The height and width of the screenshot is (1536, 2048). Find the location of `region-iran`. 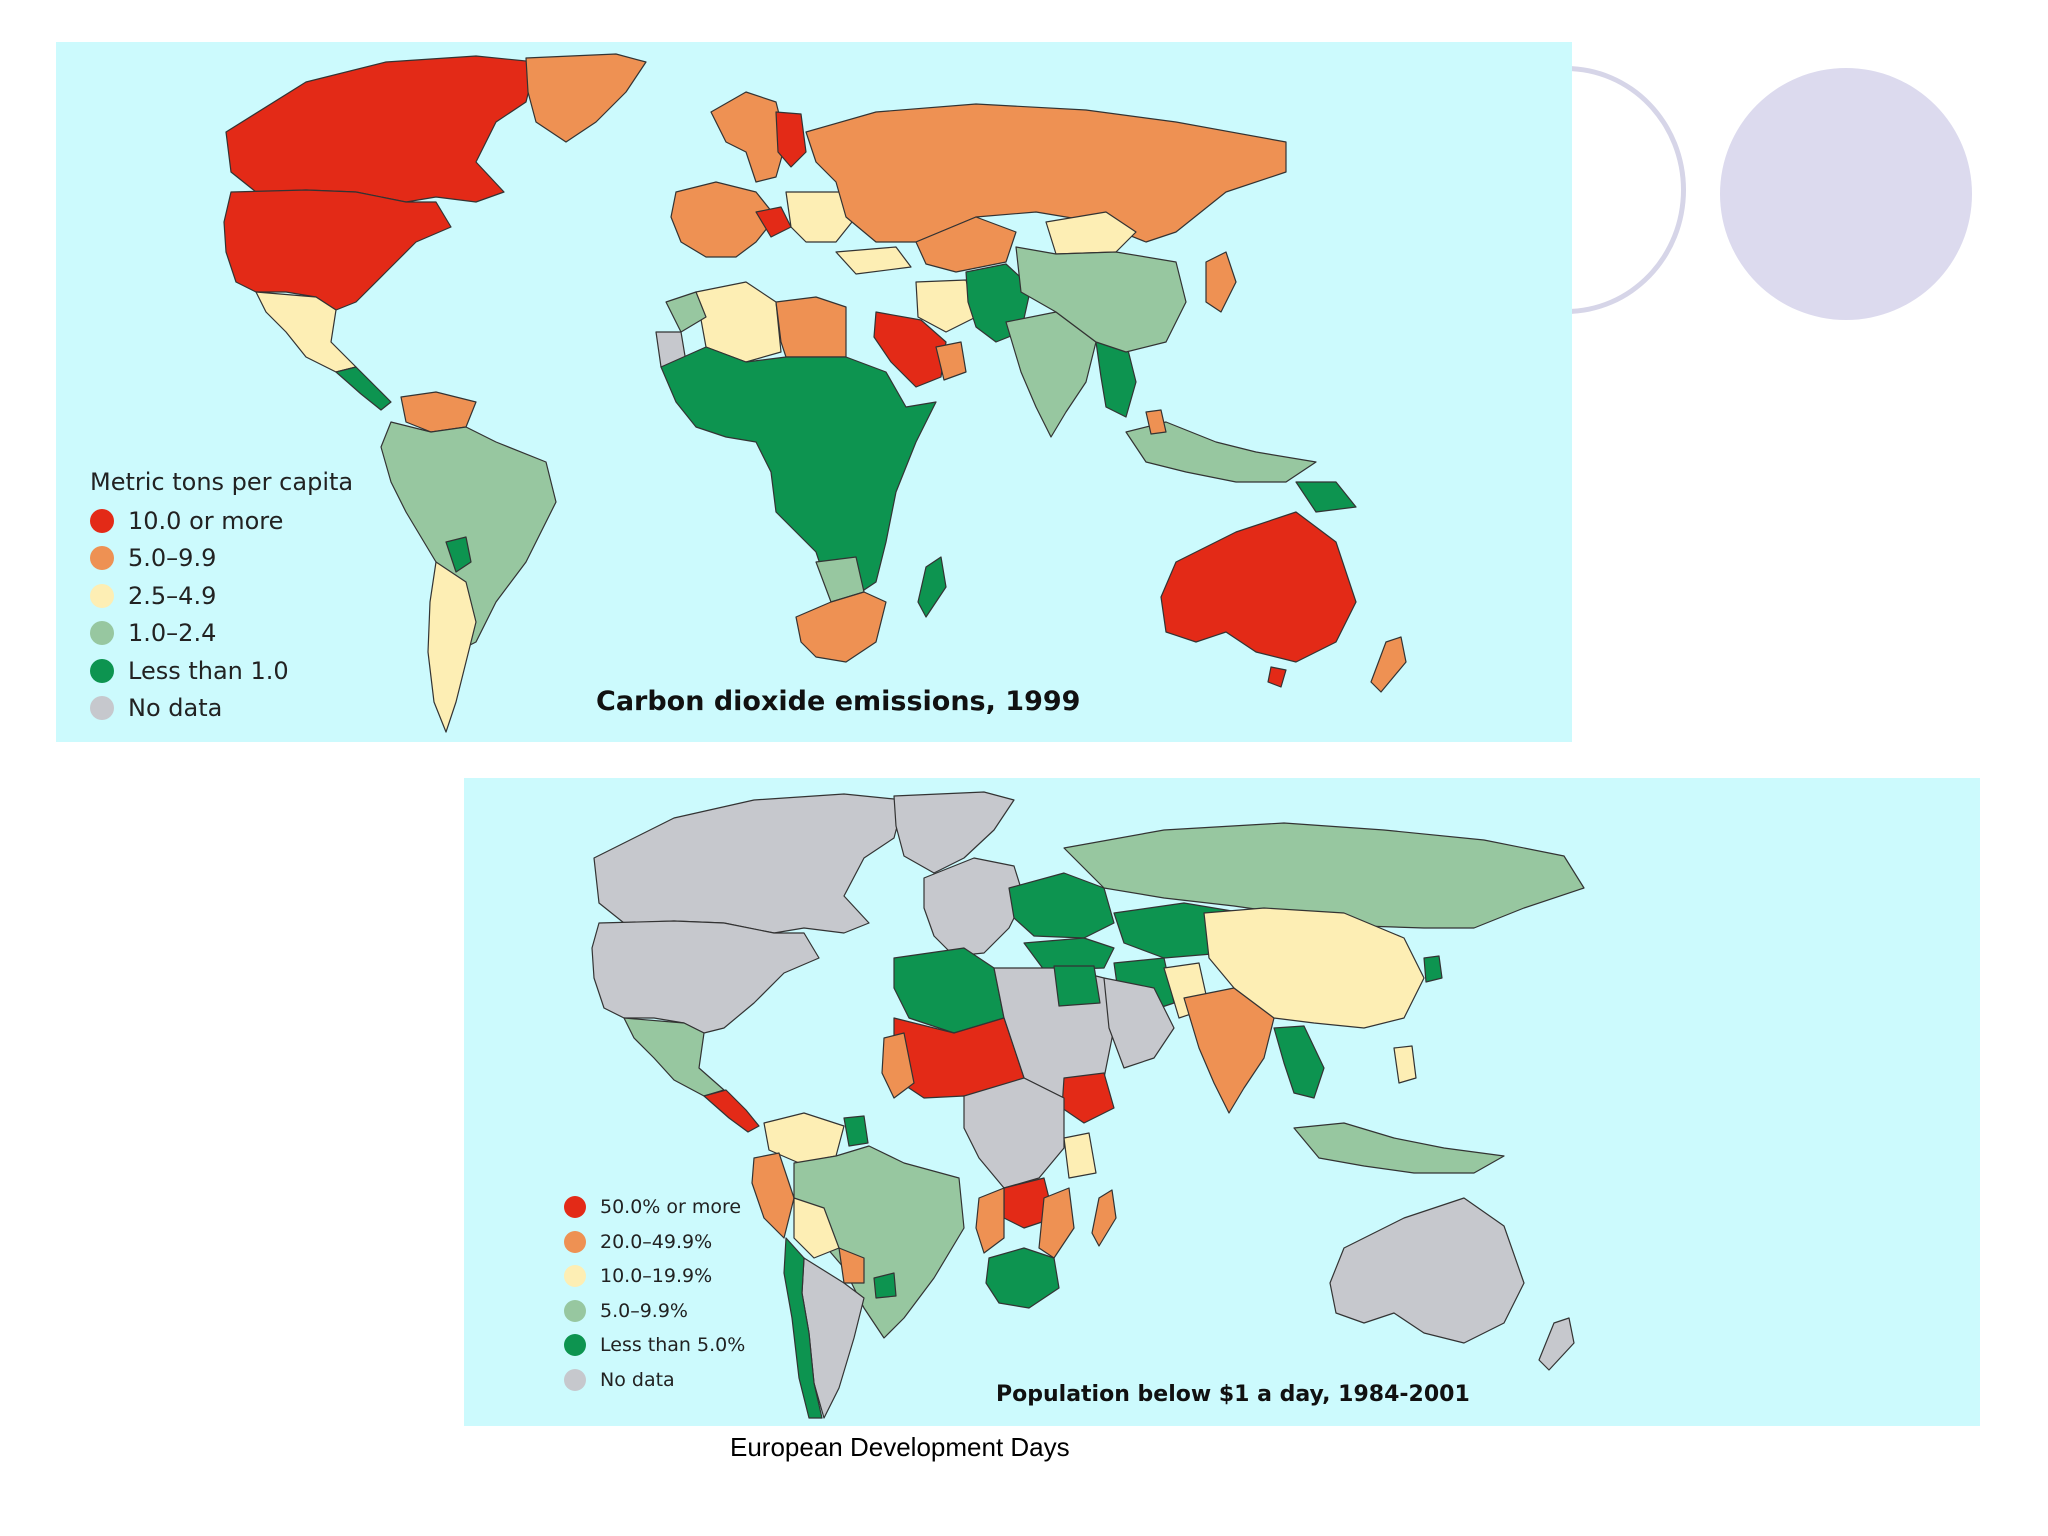

region-iran is located at coordinates (946, 306).